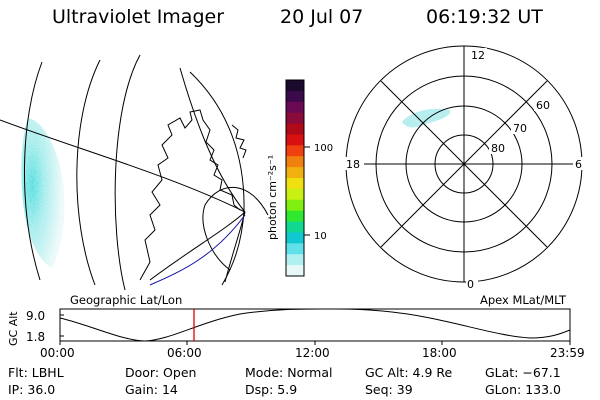 Image resolution: width=600 pixels, height=400 pixels. I want to click on plot-title-right: Apex MLat/MLT, so click(523, 300).